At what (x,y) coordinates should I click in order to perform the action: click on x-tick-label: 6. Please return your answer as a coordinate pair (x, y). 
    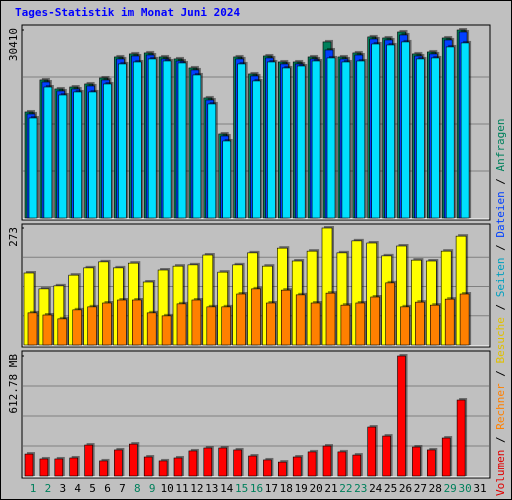
    Looking at the image, I should click on (107, 488).